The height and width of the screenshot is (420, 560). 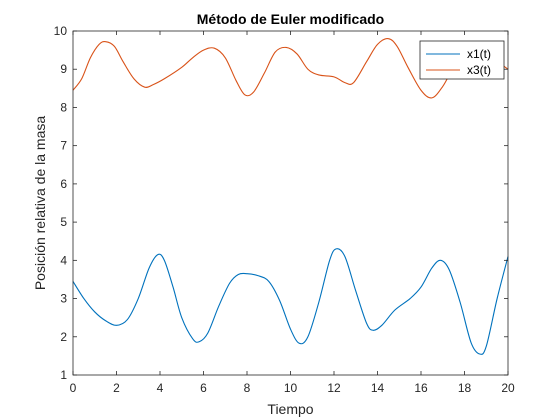 I want to click on x-tick-label: 12, so click(x=334, y=388).